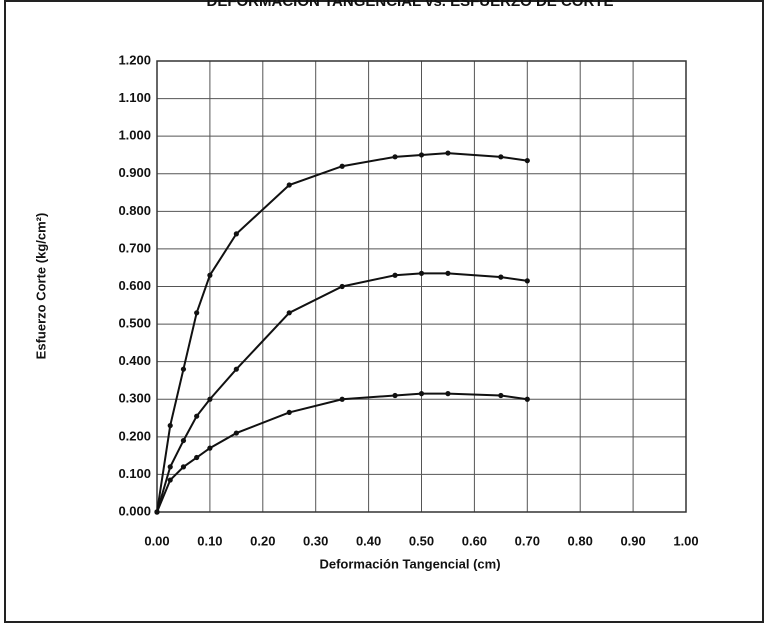 The image size is (768, 623). What do you see at coordinates (421, 540) in the screenshot?
I see `x-tick-label: 0.50` at bounding box center [421, 540].